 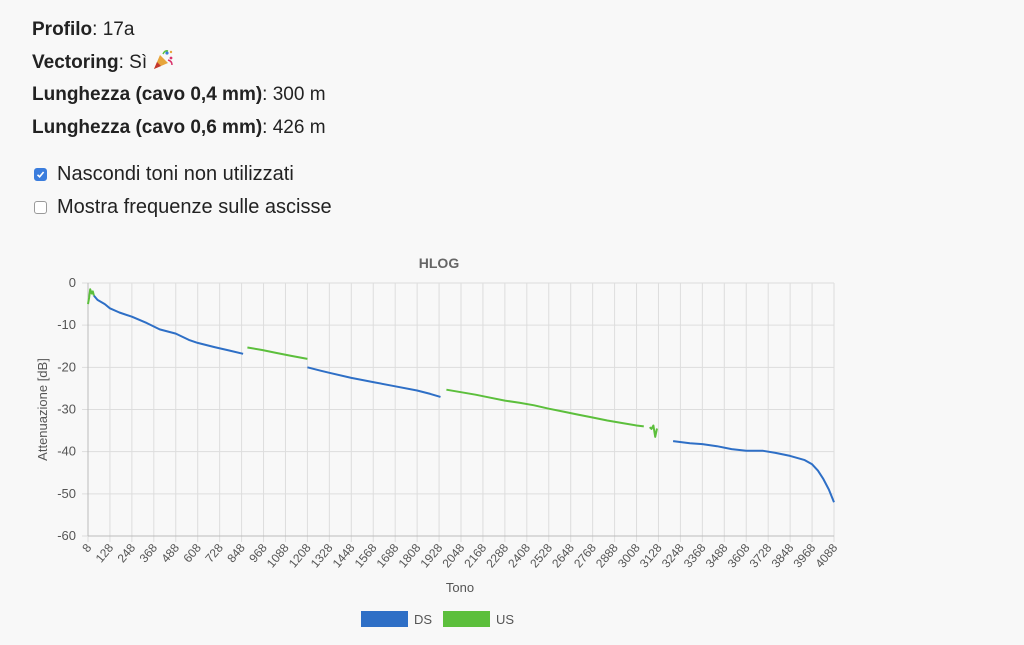 What do you see at coordinates (175, 174) in the screenshot?
I see `hide-unused-tones-label: Nascondi toni non utilizzati` at bounding box center [175, 174].